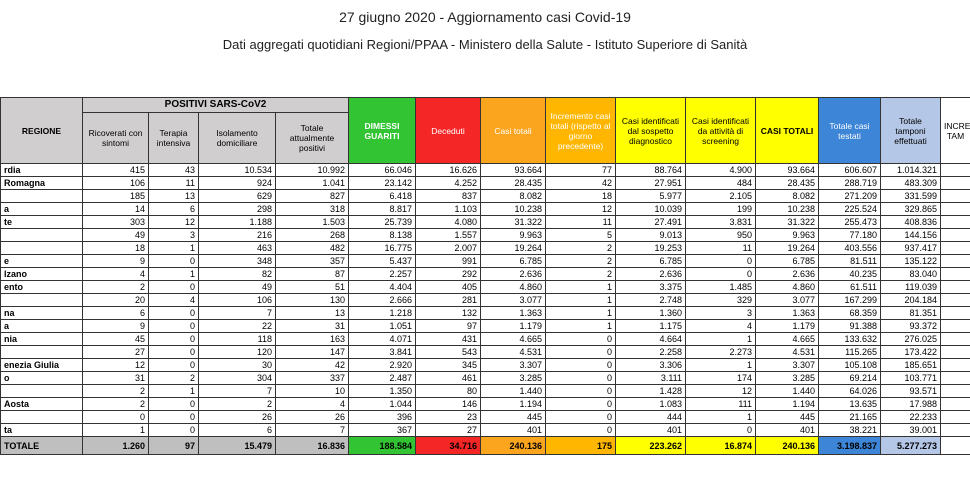 Image resolution: width=970 pixels, height=485 pixels. I want to click on cell-value: 27.491, so click(650, 222).